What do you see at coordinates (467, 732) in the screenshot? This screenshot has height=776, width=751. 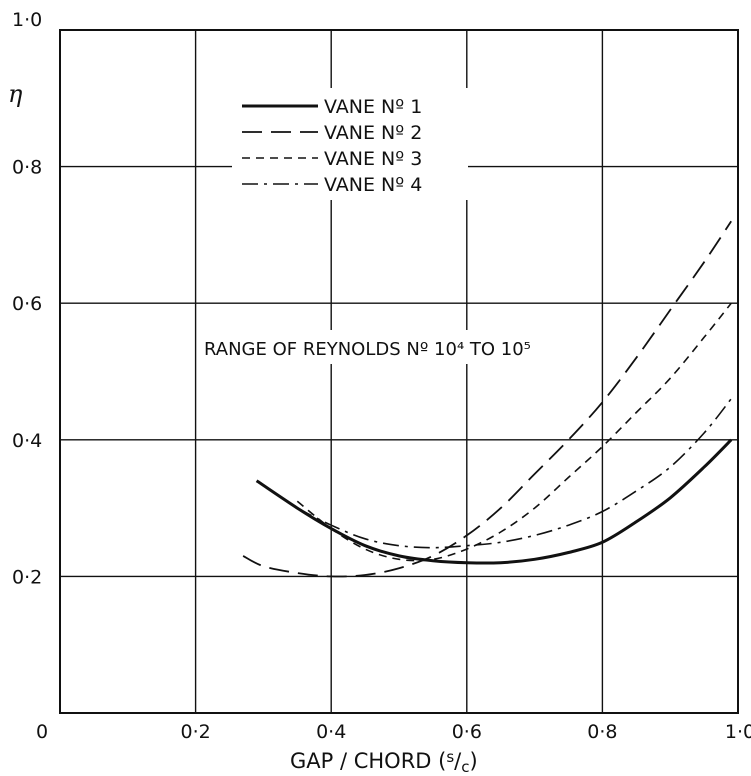 I see `x-tick-label: 0·6` at bounding box center [467, 732].